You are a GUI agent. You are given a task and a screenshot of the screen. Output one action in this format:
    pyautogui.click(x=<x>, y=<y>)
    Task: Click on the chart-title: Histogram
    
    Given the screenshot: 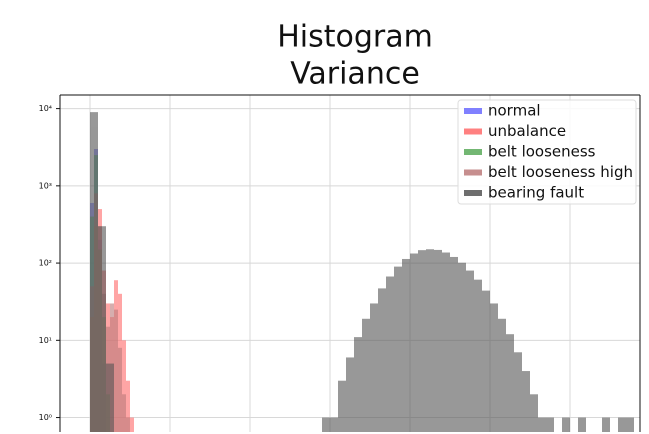 What is the action you would take?
    pyautogui.click(x=355, y=37)
    